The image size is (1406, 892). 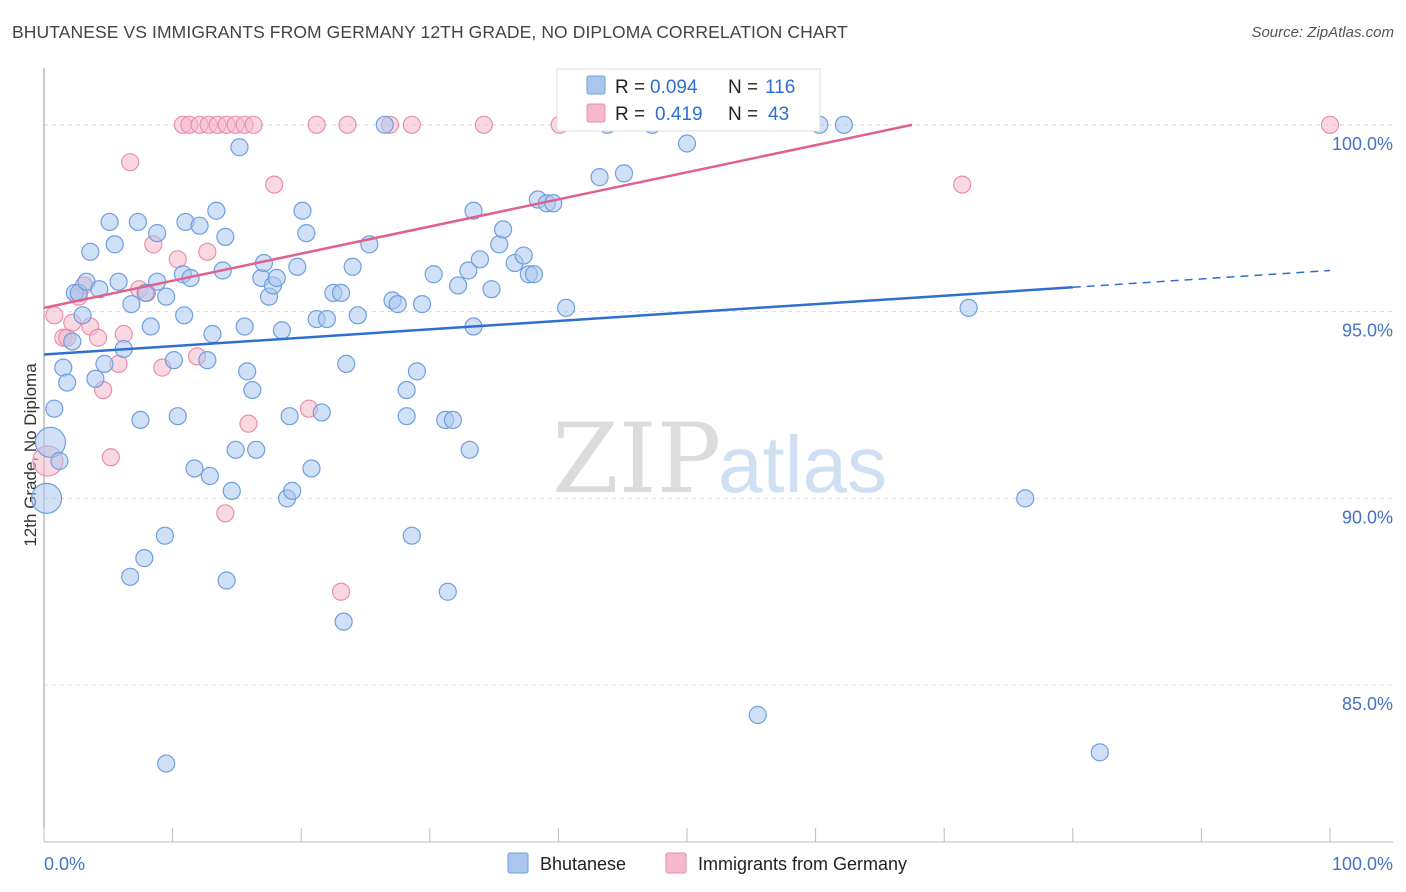 What do you see at coordinates (679, 114) in the screenshot?
I see `stats-r-value-pink: 0.419` at bounding box center [679, 114].